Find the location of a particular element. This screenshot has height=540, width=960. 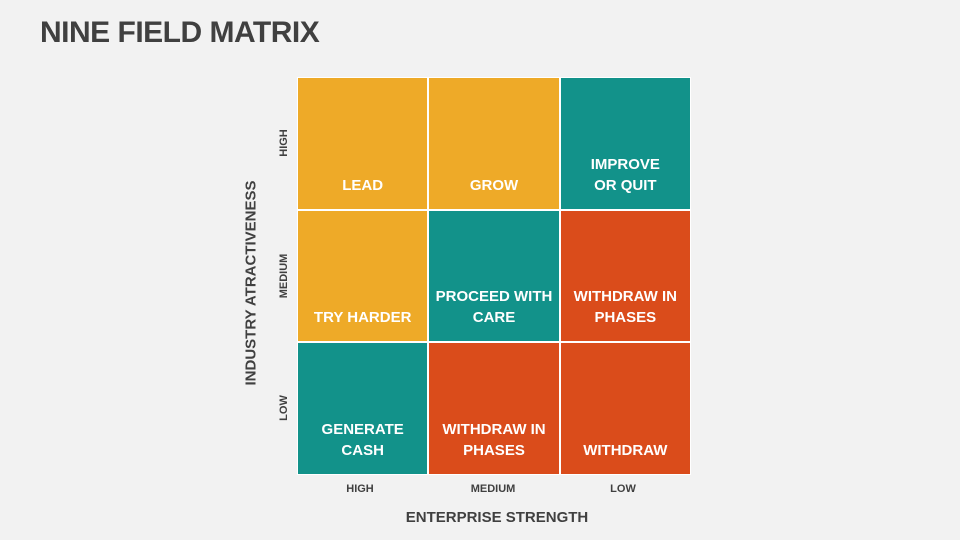

x-tick-low: LOW is located at coordinates (623, 489).